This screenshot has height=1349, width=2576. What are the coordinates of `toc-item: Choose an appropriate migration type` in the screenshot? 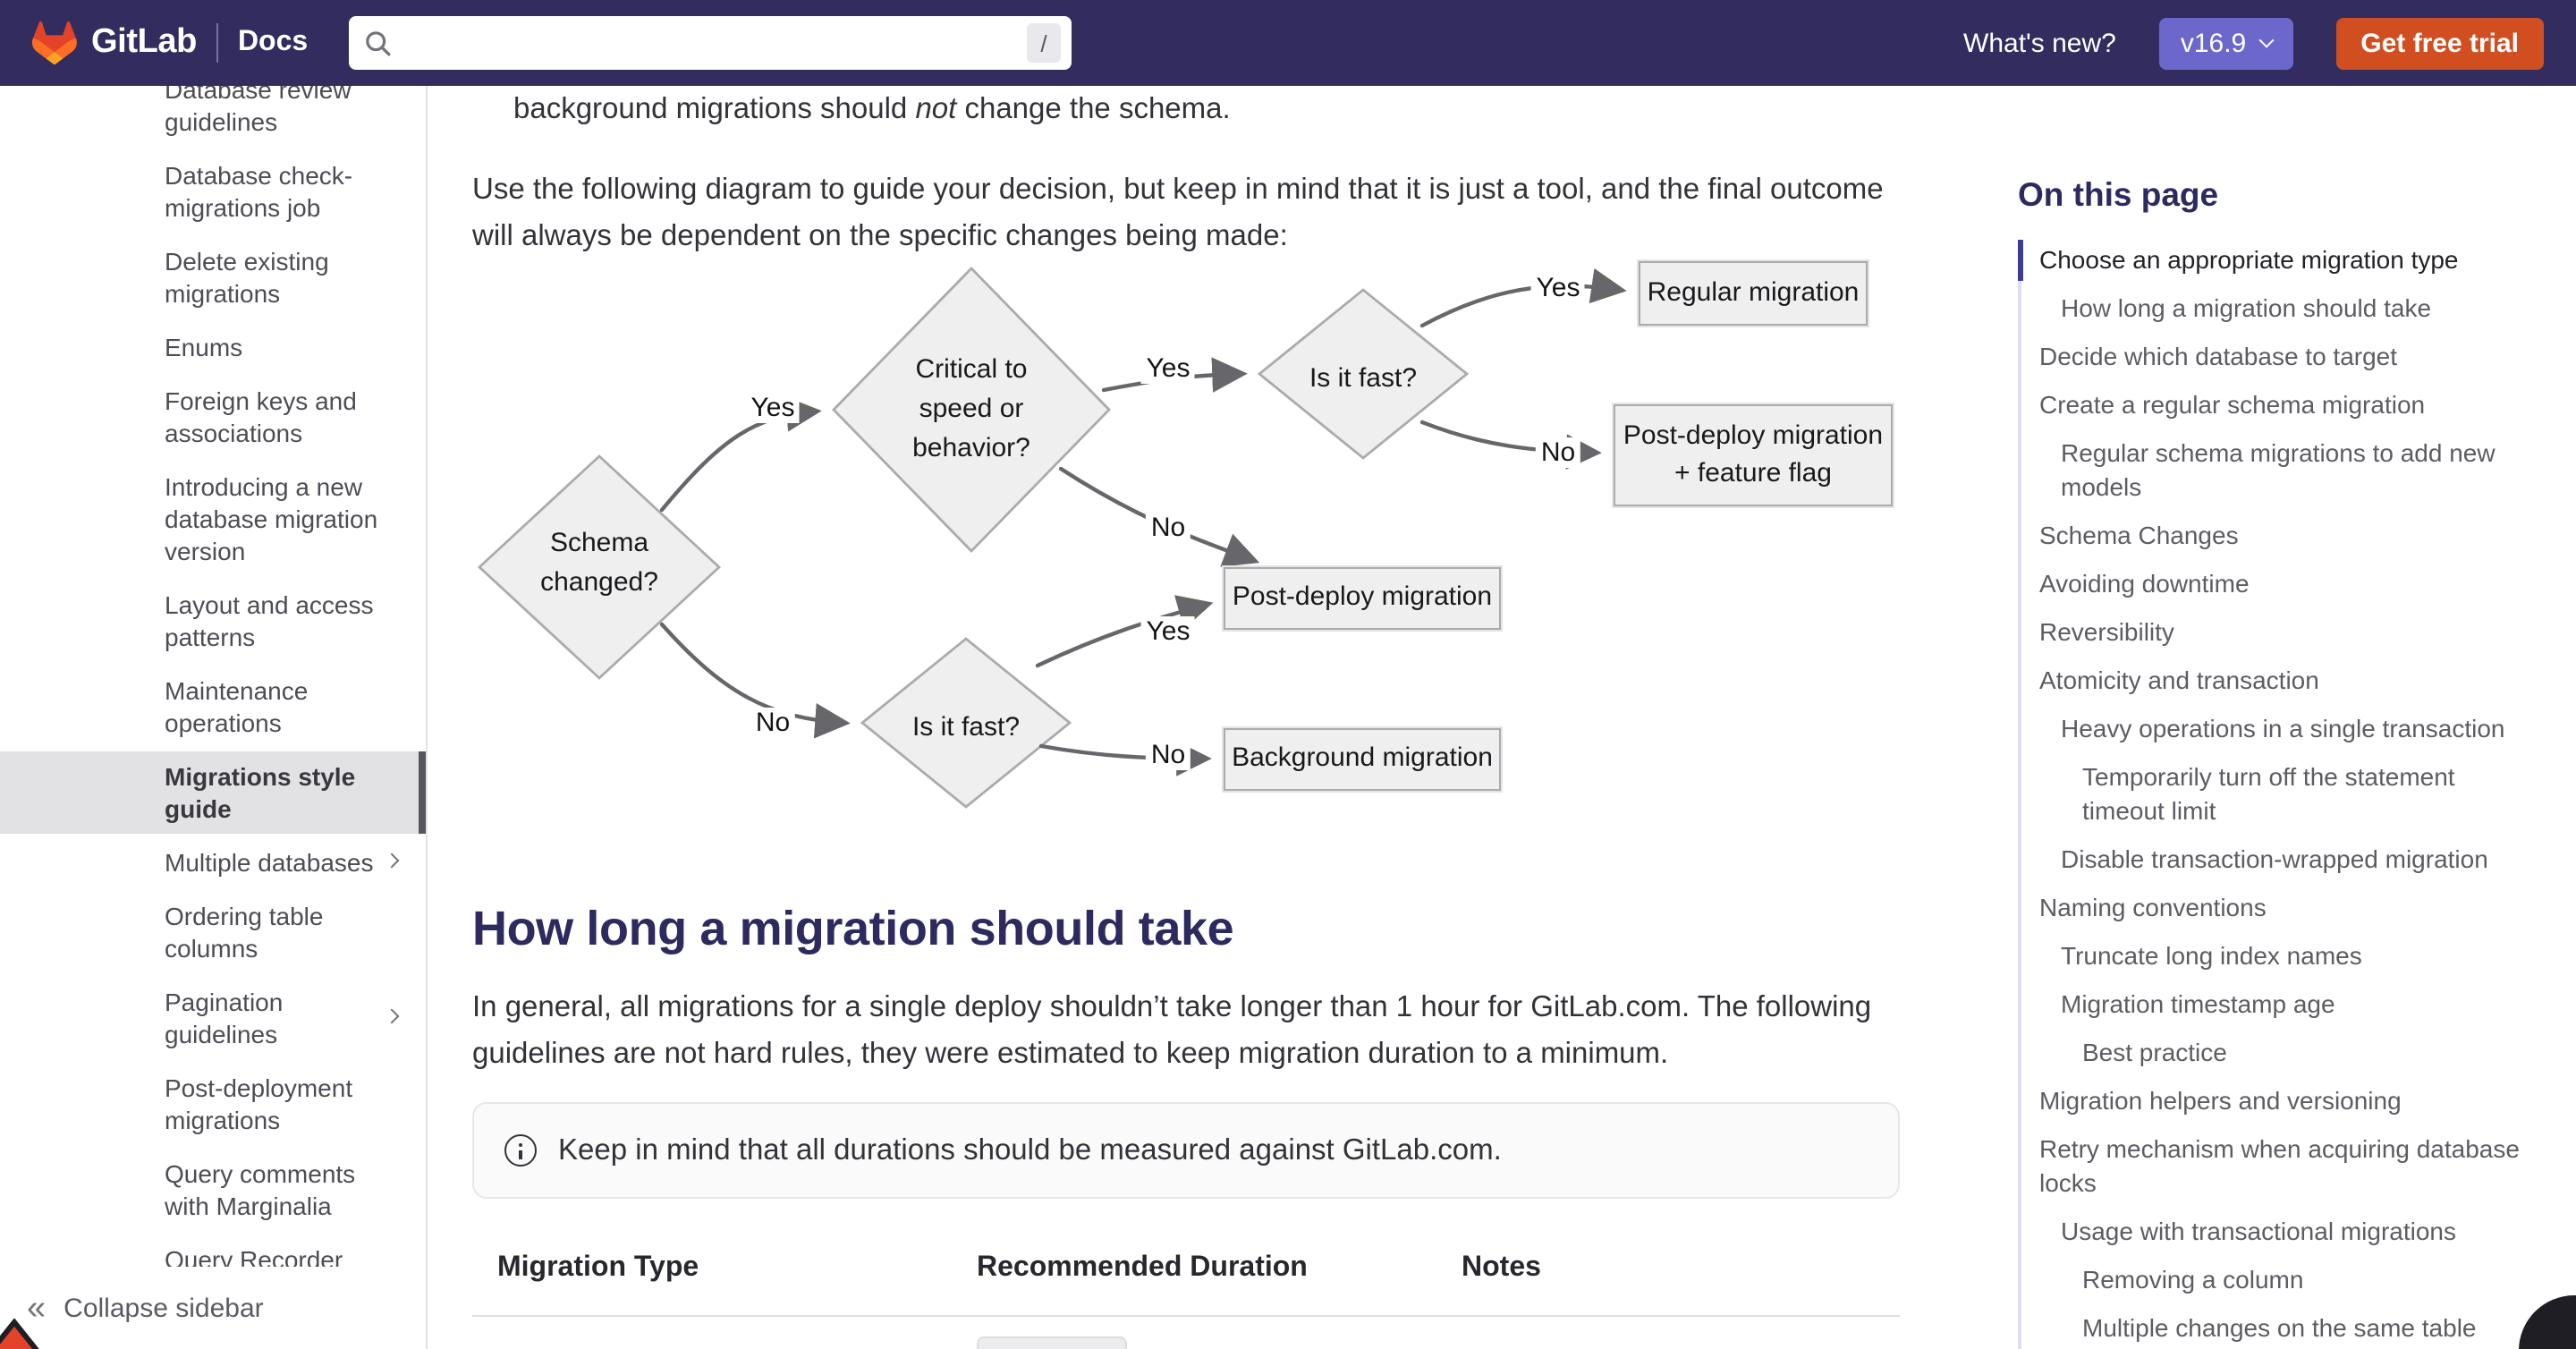 It's located at (2286, 260).